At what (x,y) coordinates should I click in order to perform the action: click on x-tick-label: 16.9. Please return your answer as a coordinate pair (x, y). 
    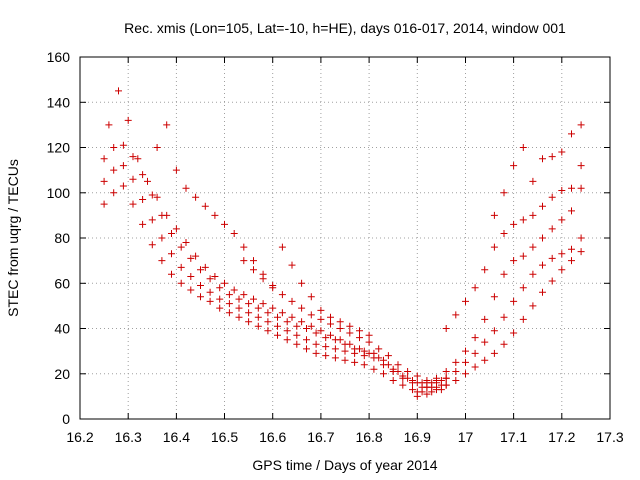
    Looking at the image, I should click on (417, 437).